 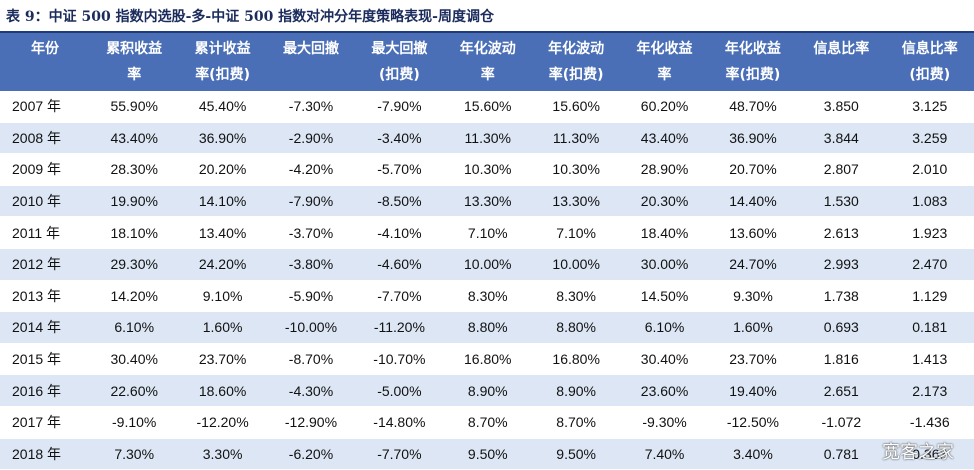 I want to click on value-cell: 2.010, so click(x=929, y=169).